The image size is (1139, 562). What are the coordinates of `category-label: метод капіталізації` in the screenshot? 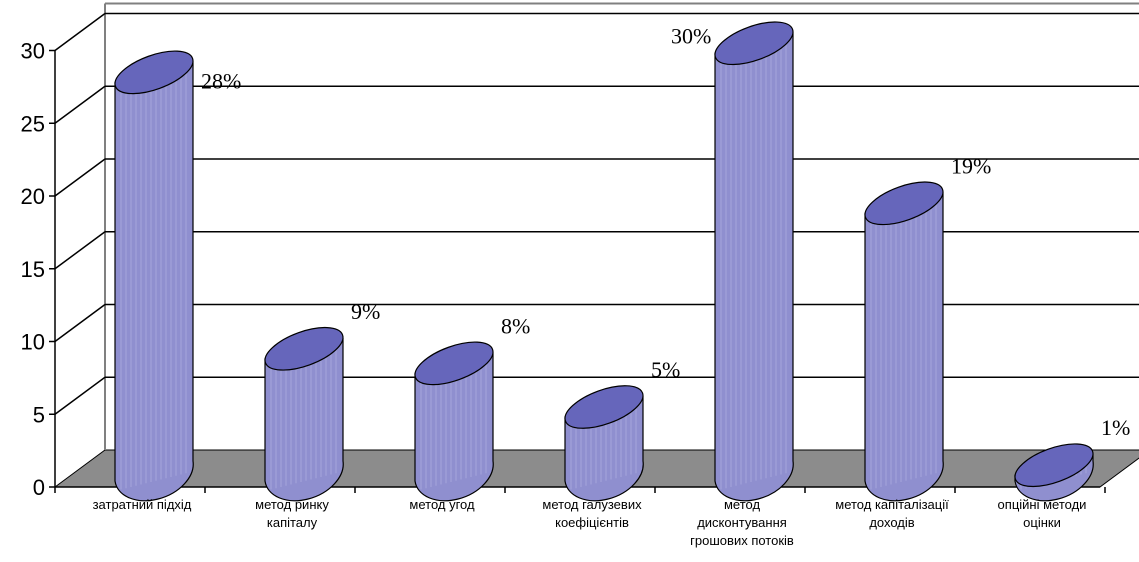 It's located at (892, 504).